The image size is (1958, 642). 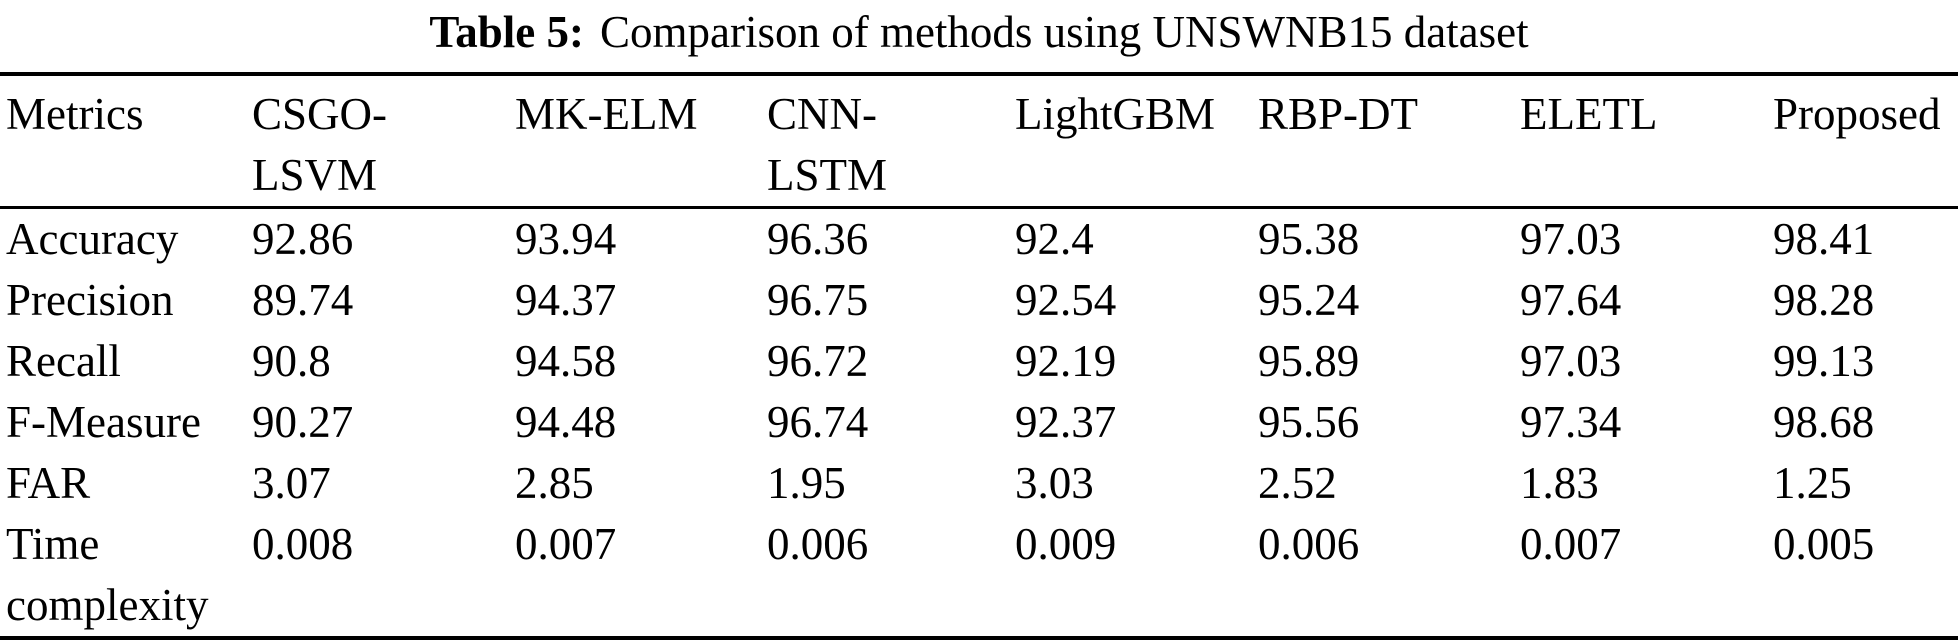 I want to click on value-cell: 2.52, so click(x=1297, y=483).